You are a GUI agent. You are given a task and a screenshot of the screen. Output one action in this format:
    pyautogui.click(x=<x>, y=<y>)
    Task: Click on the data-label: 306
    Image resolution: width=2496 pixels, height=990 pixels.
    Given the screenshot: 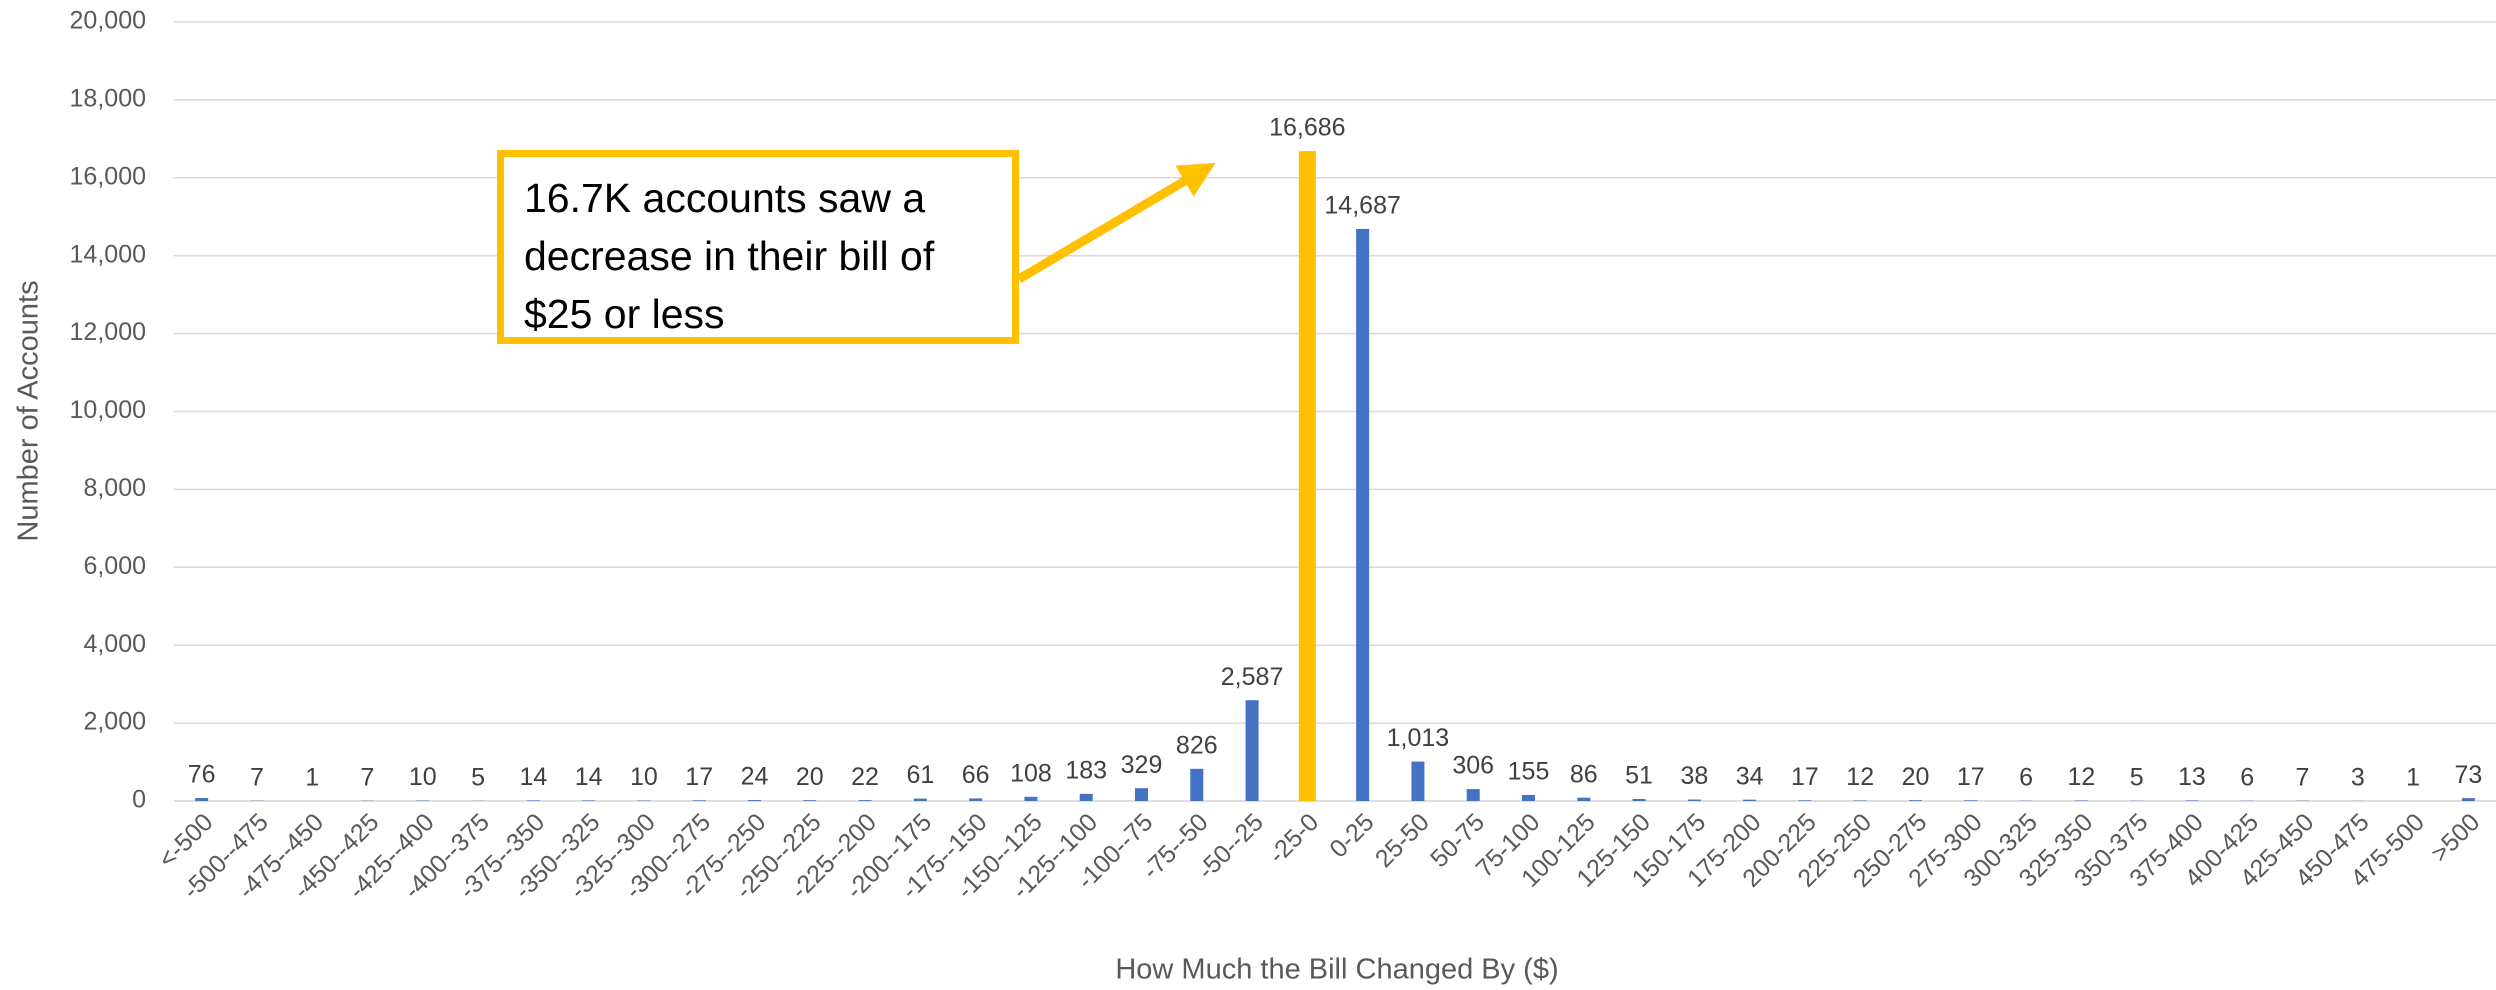 What is the action you would take?
    pyautogui.click(x=1473, y=766)
    